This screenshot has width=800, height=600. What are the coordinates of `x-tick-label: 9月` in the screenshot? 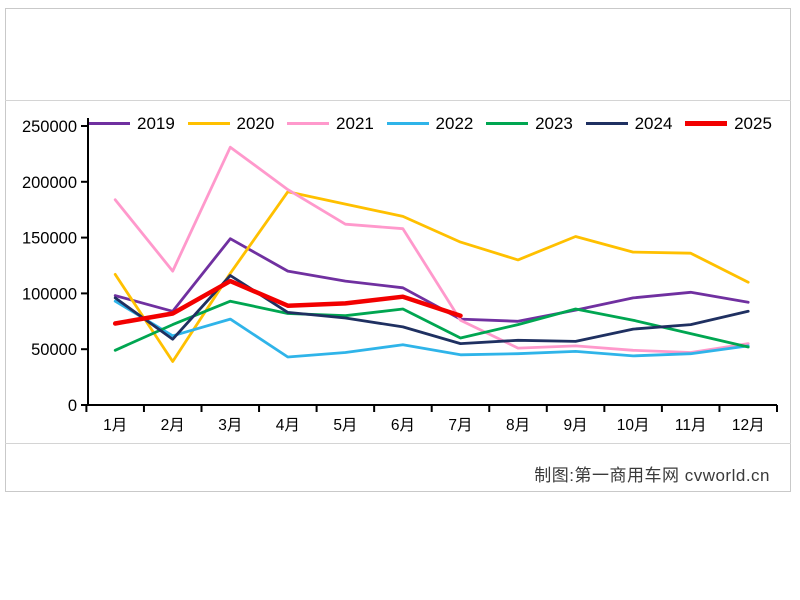 It's located at (576, 425).